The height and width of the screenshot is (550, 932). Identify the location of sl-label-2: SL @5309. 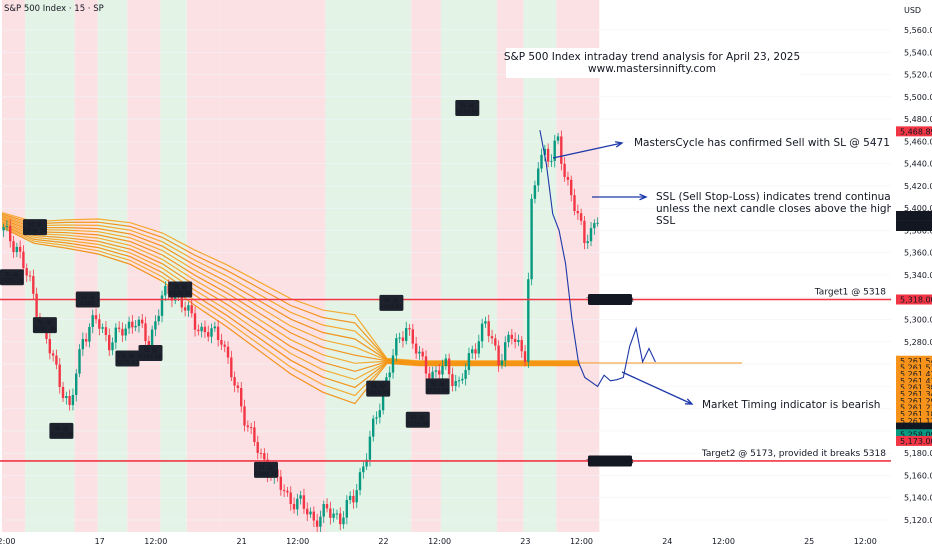
(87, 299).